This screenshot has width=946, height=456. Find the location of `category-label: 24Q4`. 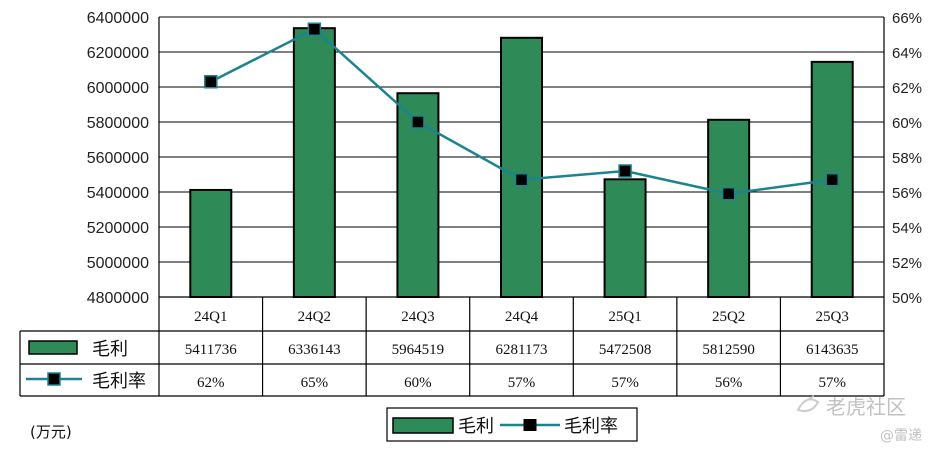

category-label: 24Q4 is located at coordinates (522, 317).